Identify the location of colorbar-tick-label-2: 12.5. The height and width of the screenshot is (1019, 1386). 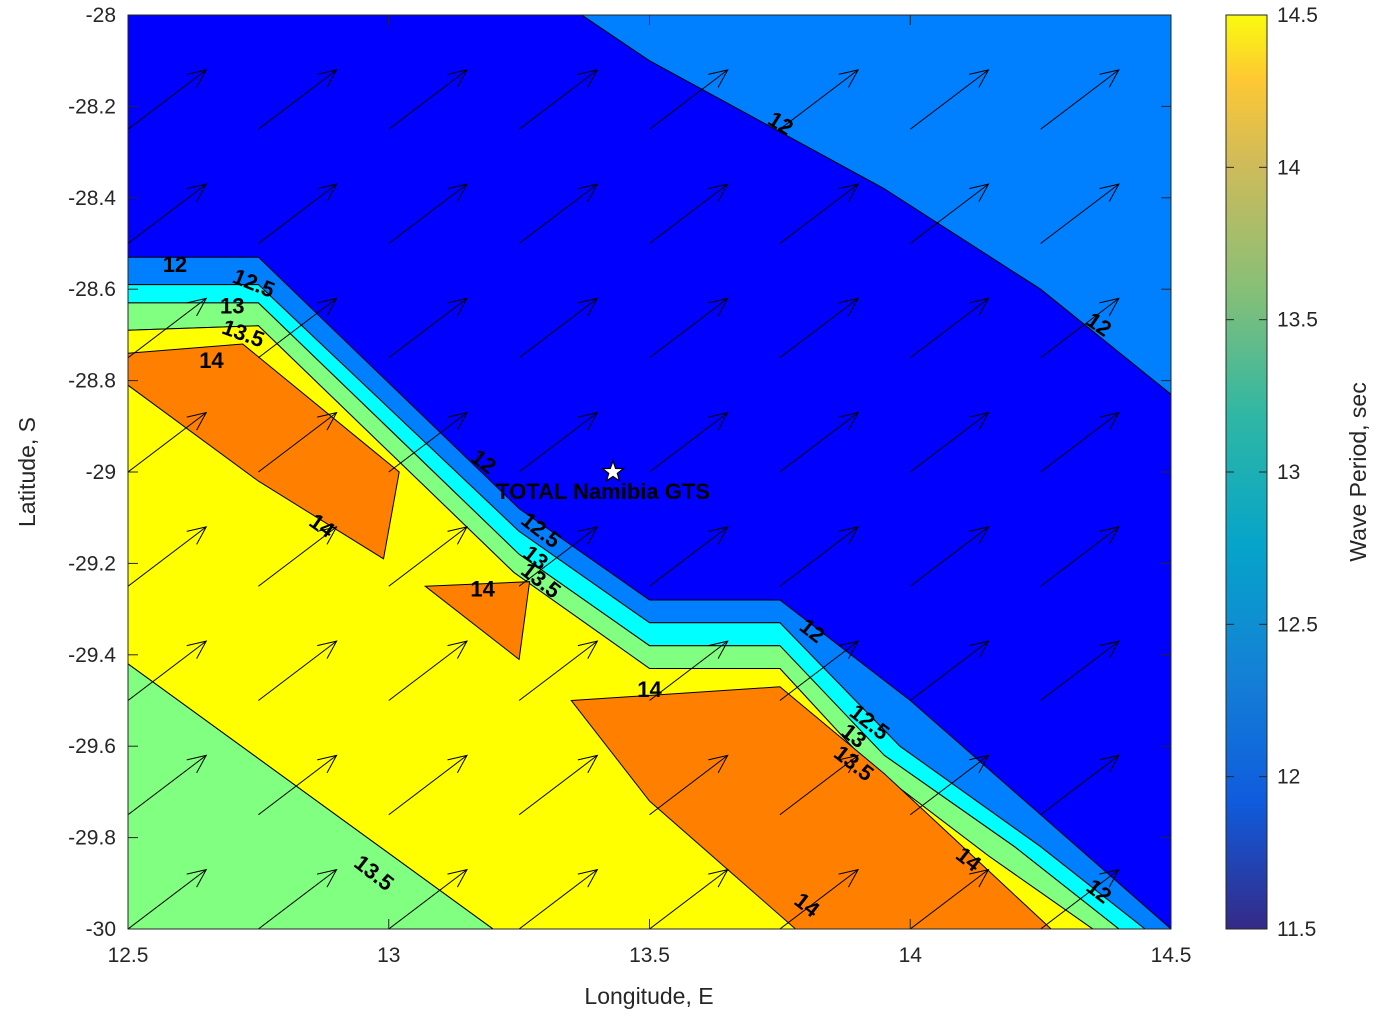
(1297, 624).